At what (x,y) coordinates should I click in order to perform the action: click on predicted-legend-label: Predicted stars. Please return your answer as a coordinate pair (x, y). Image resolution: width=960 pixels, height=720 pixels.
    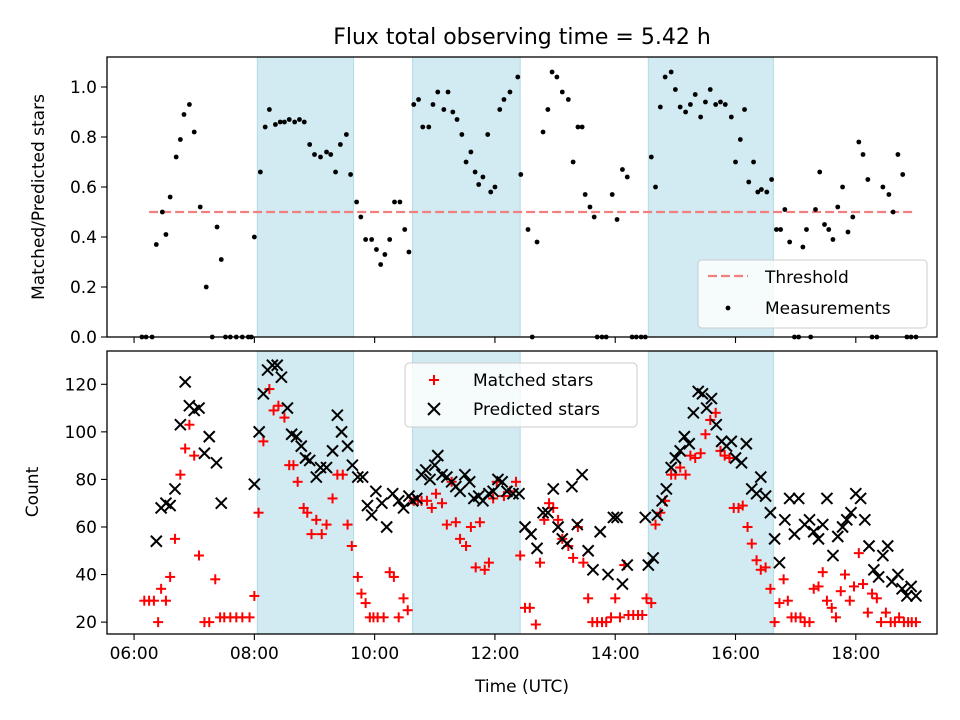
    Looking at the image, I should click on (536, 410).